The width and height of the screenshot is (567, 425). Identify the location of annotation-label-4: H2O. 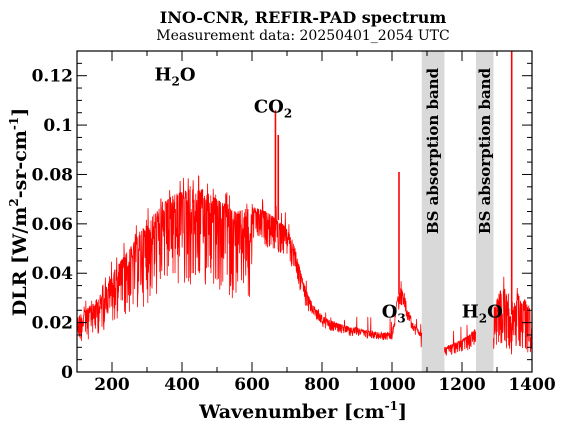
(482, 314).